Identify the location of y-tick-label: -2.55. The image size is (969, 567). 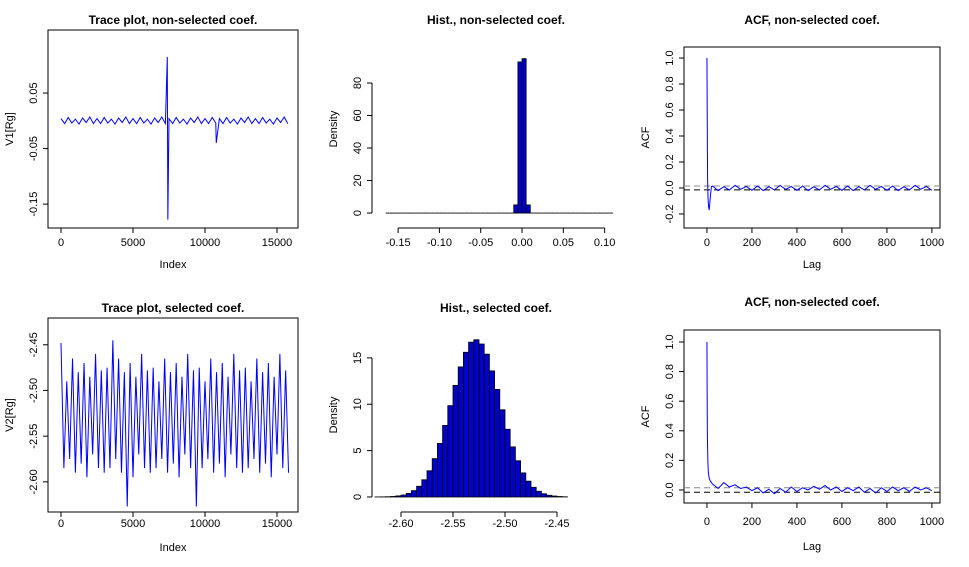
(34, 436).